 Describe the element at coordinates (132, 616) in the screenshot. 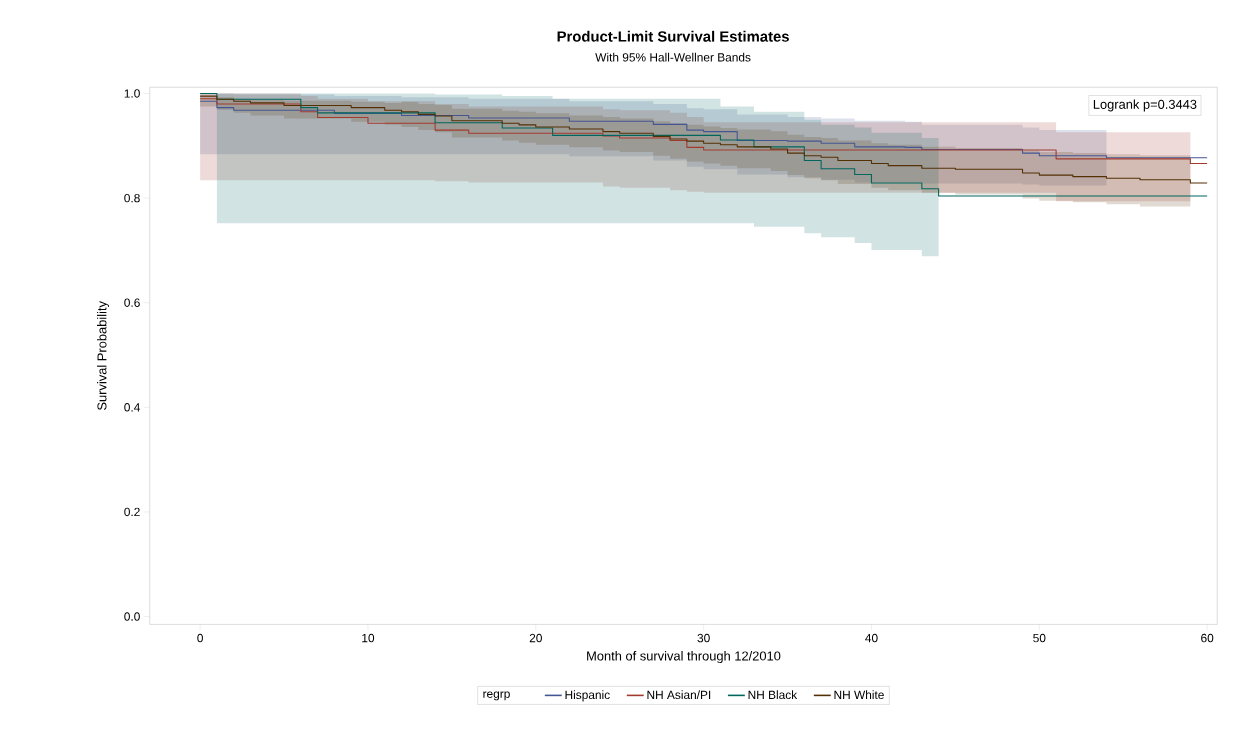

I see `y-tick-label: 0.0` at that location.